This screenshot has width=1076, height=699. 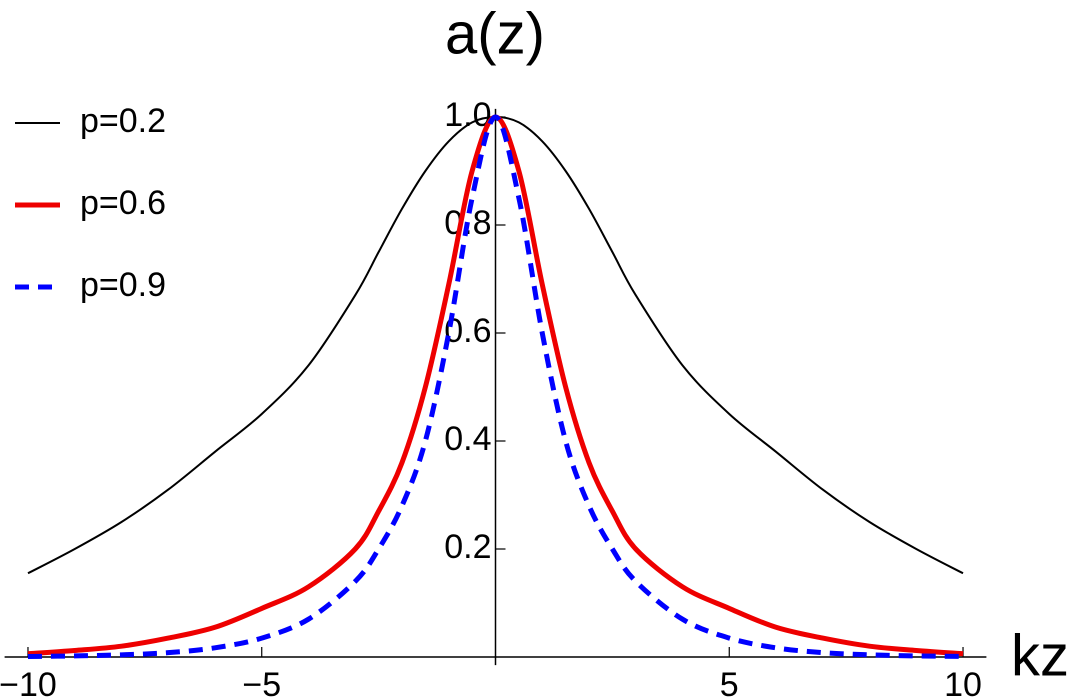 What do you see at coordinates (467, 547) in the screenshot?
I see `y-tick-label: 0.2` at bounding box center [467, 547].